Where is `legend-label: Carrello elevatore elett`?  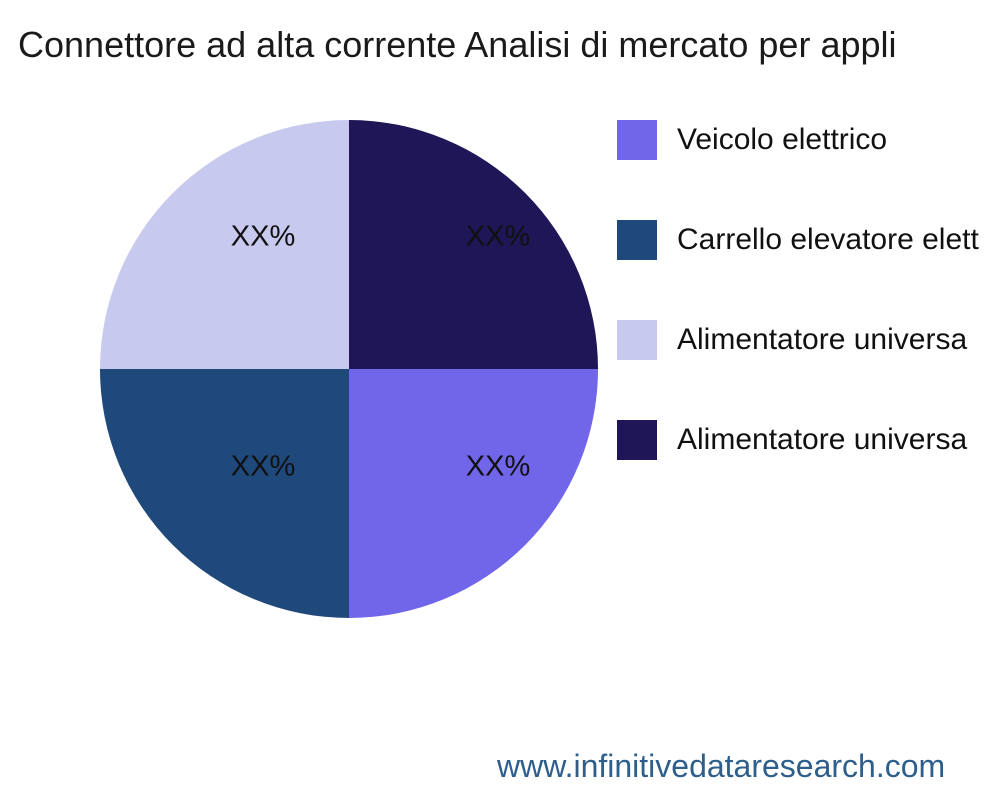
legend-label: Carrello elevatore elett is located at coordinates (828, 239).